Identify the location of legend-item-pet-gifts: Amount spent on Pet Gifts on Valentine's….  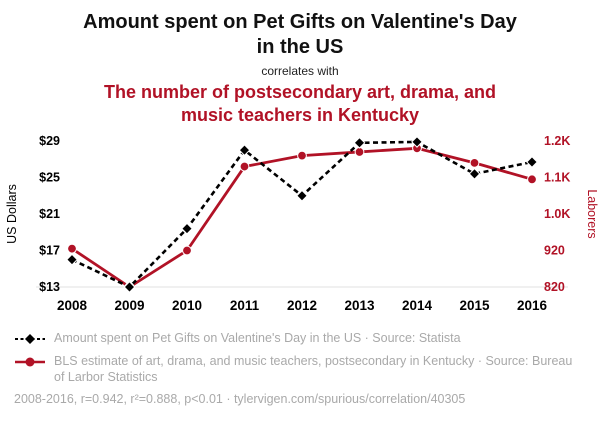
(300, 340).